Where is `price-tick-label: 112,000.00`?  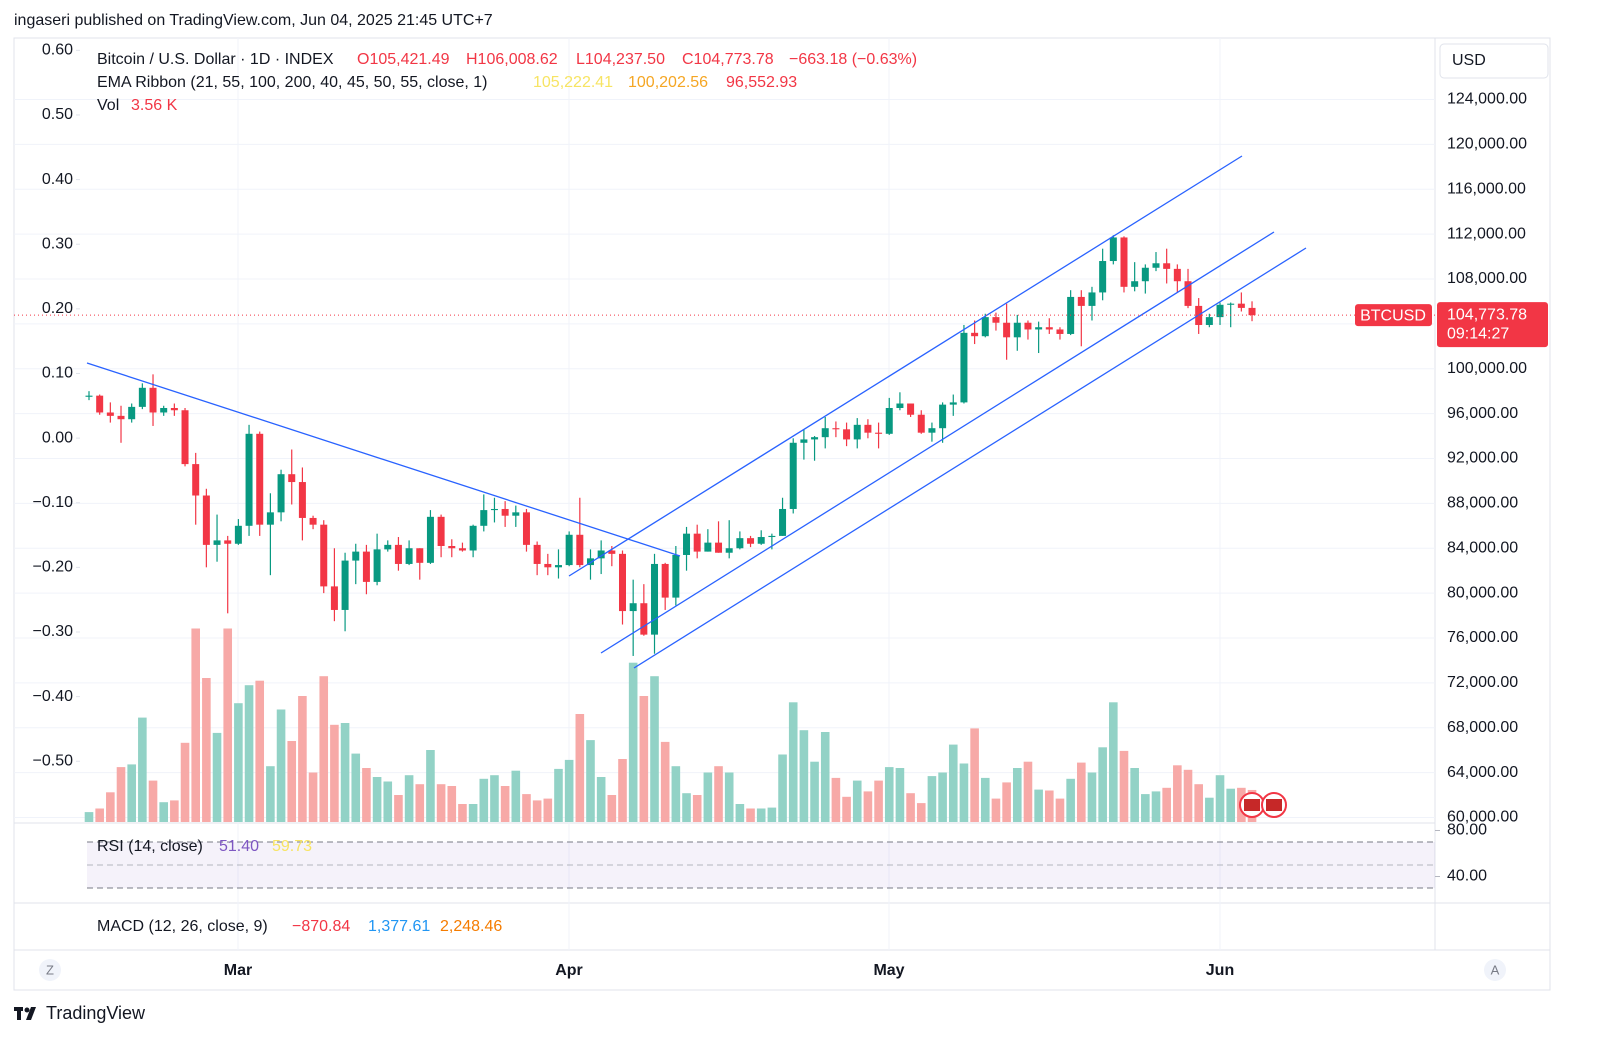
price-tick-label: 112,000.00 is located at coordinates (1486, 233).